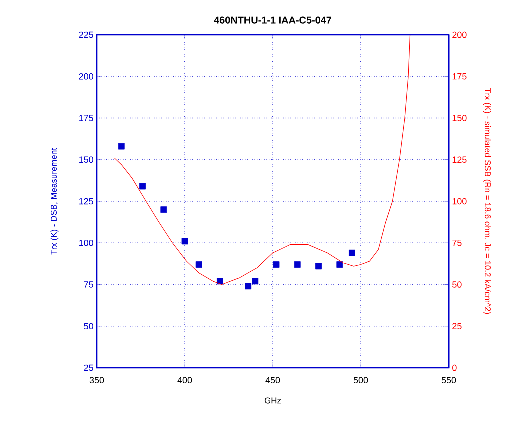 Image resolution: width=524 pixels, height=428 pixels. What do you see at coordinates (449, 380) in the screenshot?
I see `x-tick-label: 550` at bounding box center [449, 380].